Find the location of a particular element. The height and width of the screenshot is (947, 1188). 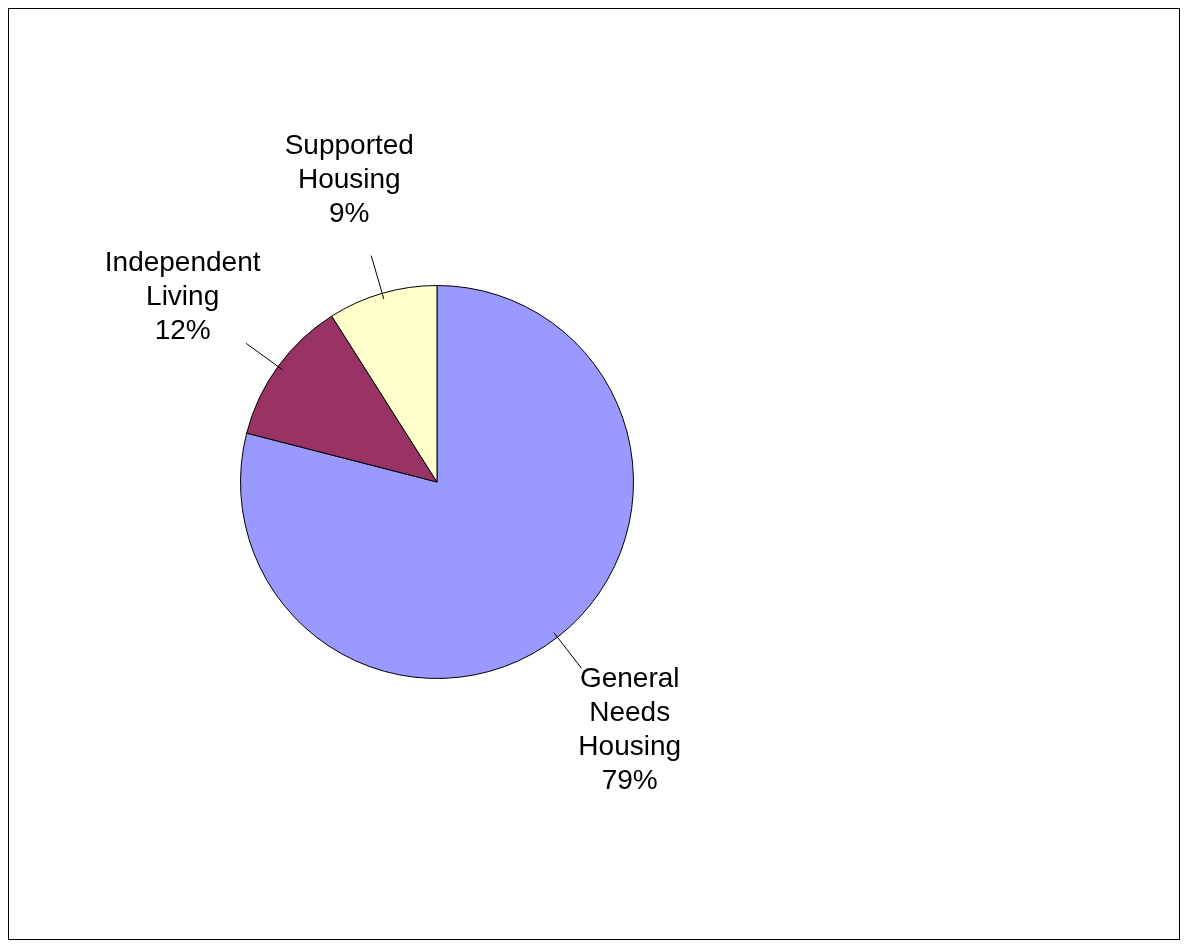

slice-label: General Needs Housing is located at coordinates (630, 712).